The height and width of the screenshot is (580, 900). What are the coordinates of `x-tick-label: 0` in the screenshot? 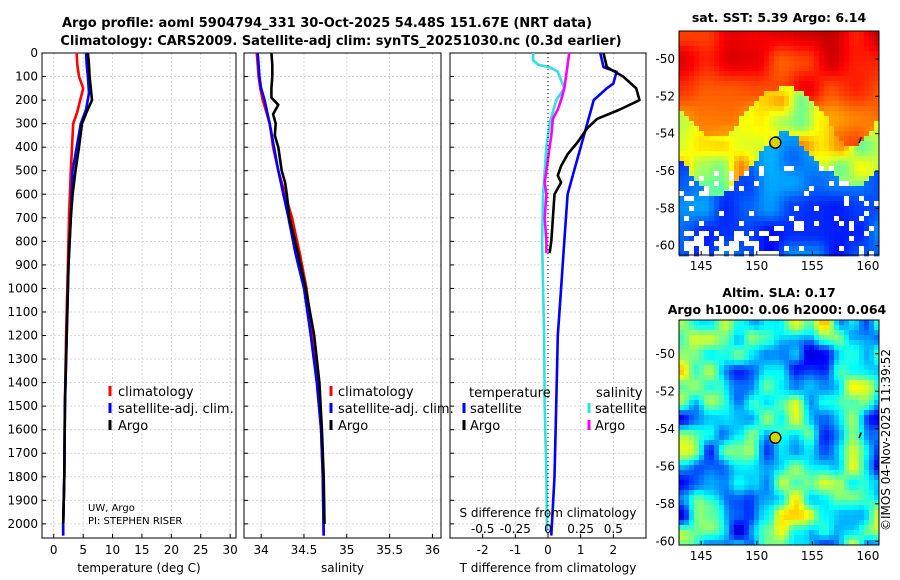 It's located at (548, 550).